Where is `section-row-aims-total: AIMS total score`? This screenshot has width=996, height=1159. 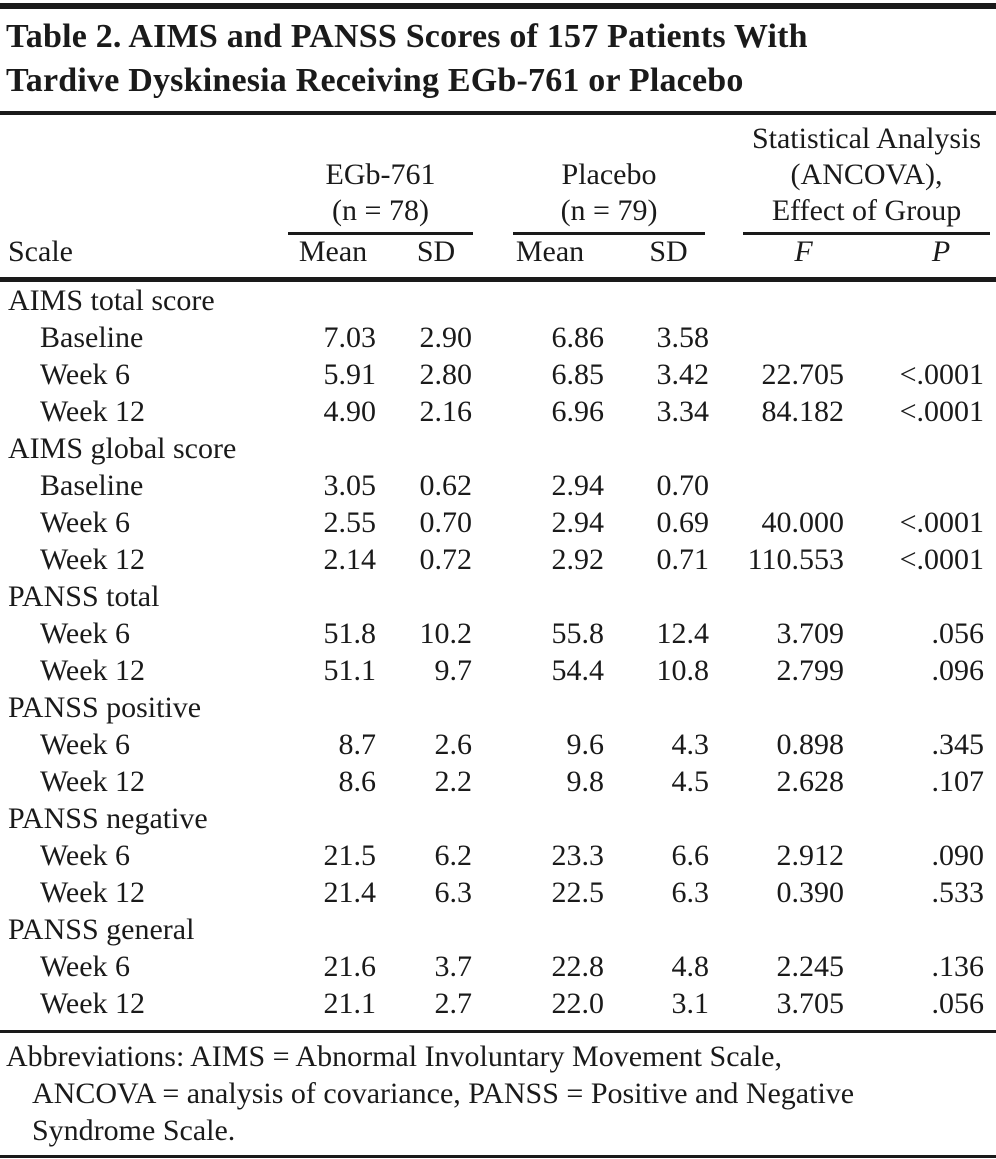
section-row-aims-total: AIMS total score is located at coordinates (498, 300).